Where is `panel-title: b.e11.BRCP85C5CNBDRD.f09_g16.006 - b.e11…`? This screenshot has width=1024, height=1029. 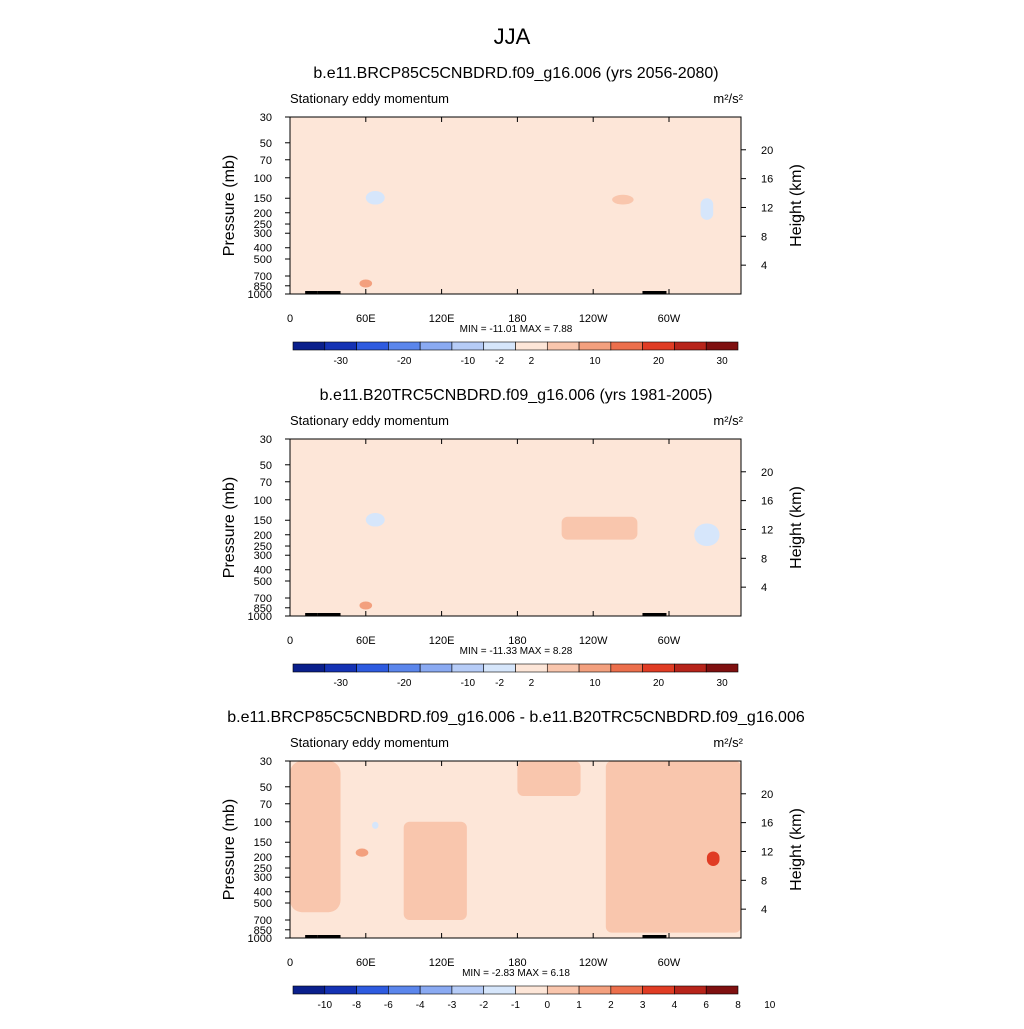
panel-title: b.e11.BRCP85C5CNBDRD.f09_g16.006 - b.e11… is located at coordinates (516, 717).